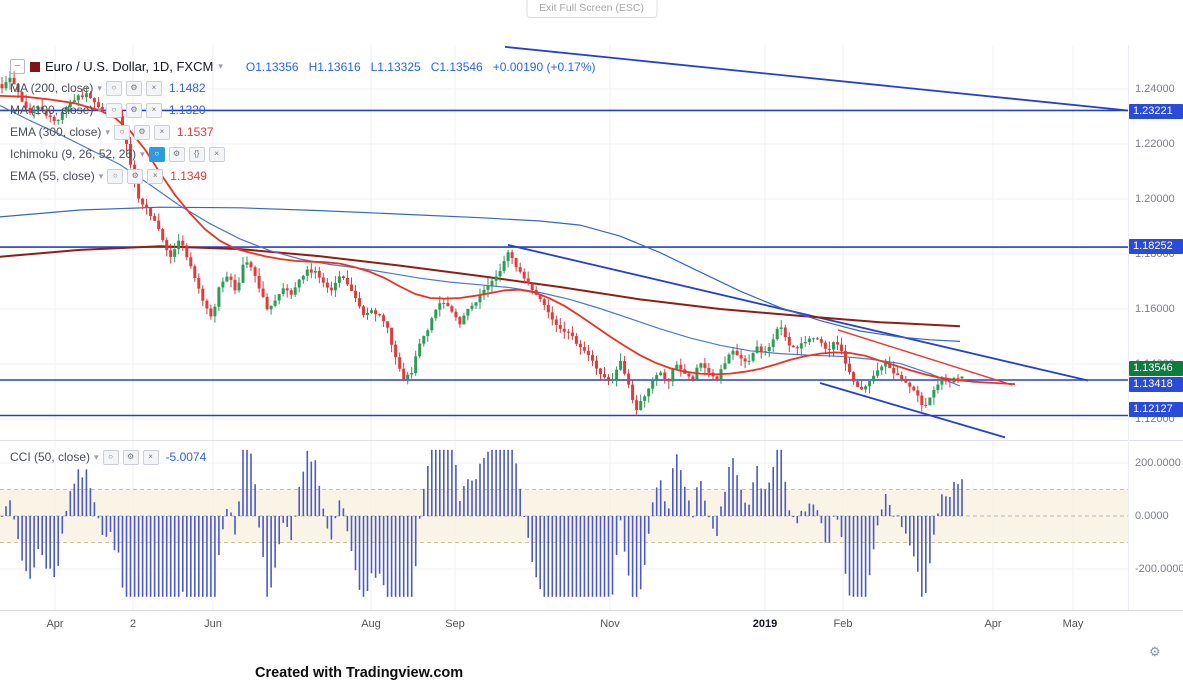  I want to click on pane-divider, so click(591, 440).